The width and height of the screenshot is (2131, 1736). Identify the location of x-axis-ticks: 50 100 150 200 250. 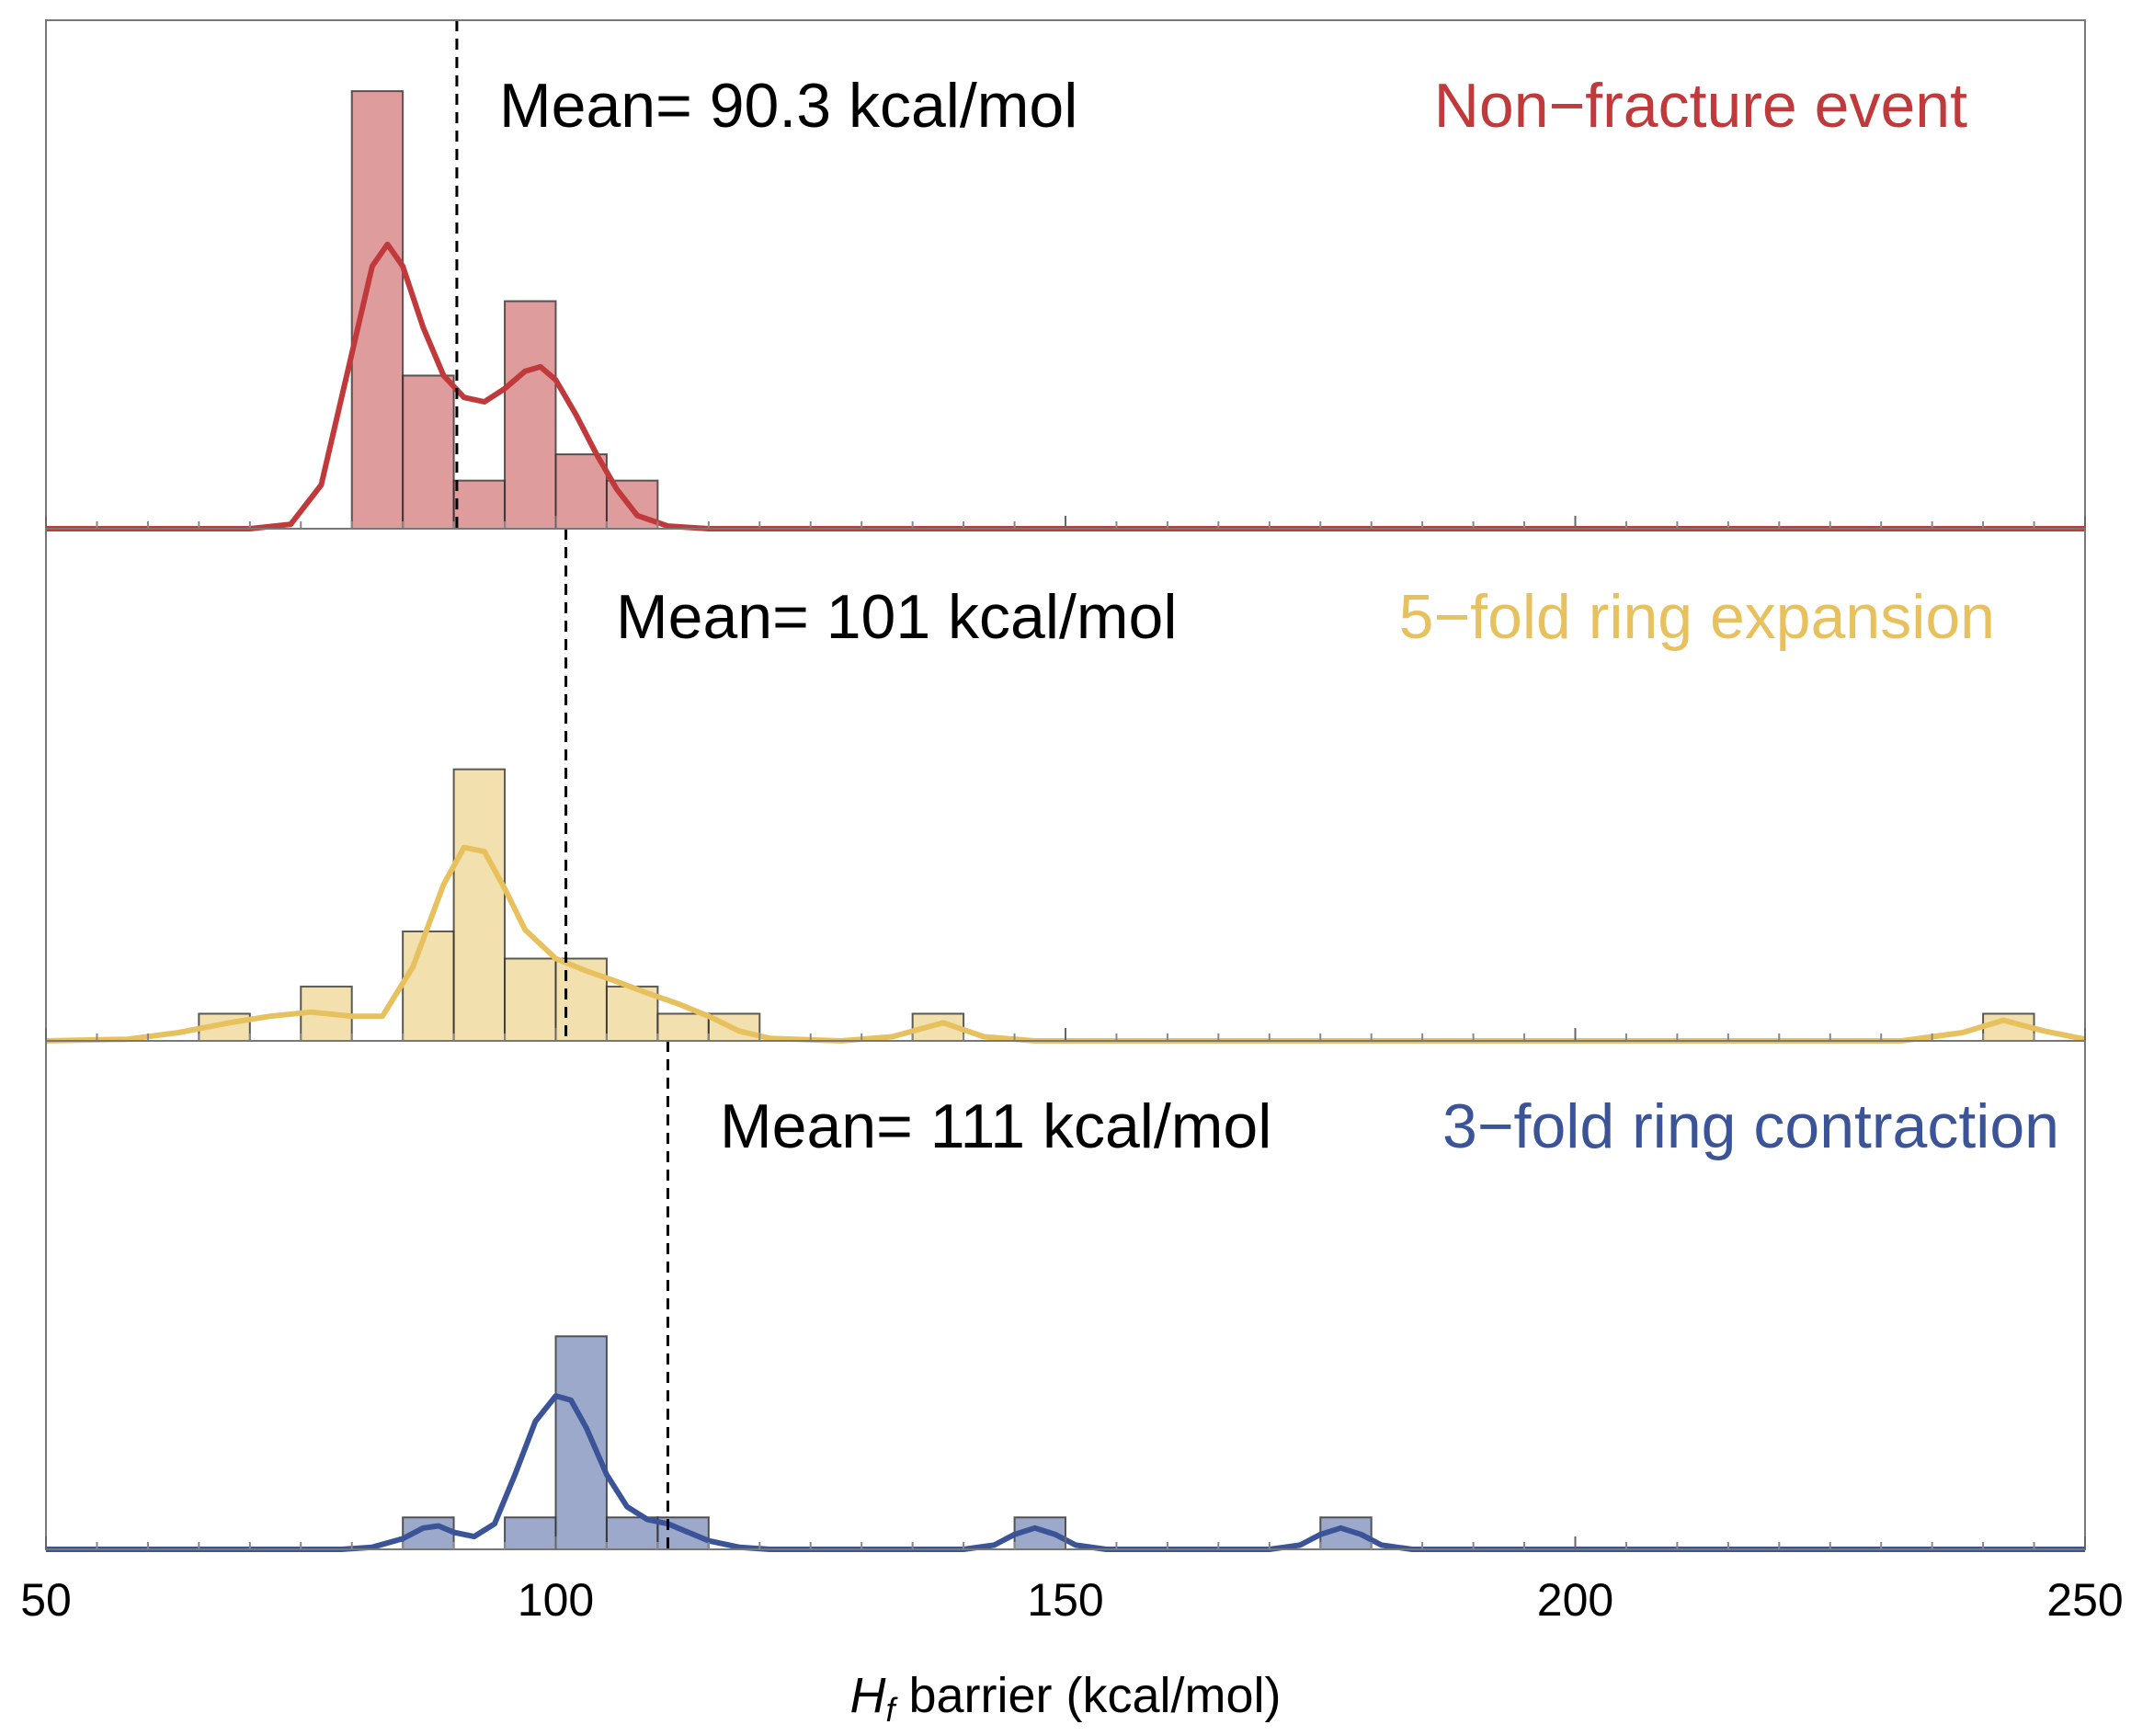
(1072, 1600).